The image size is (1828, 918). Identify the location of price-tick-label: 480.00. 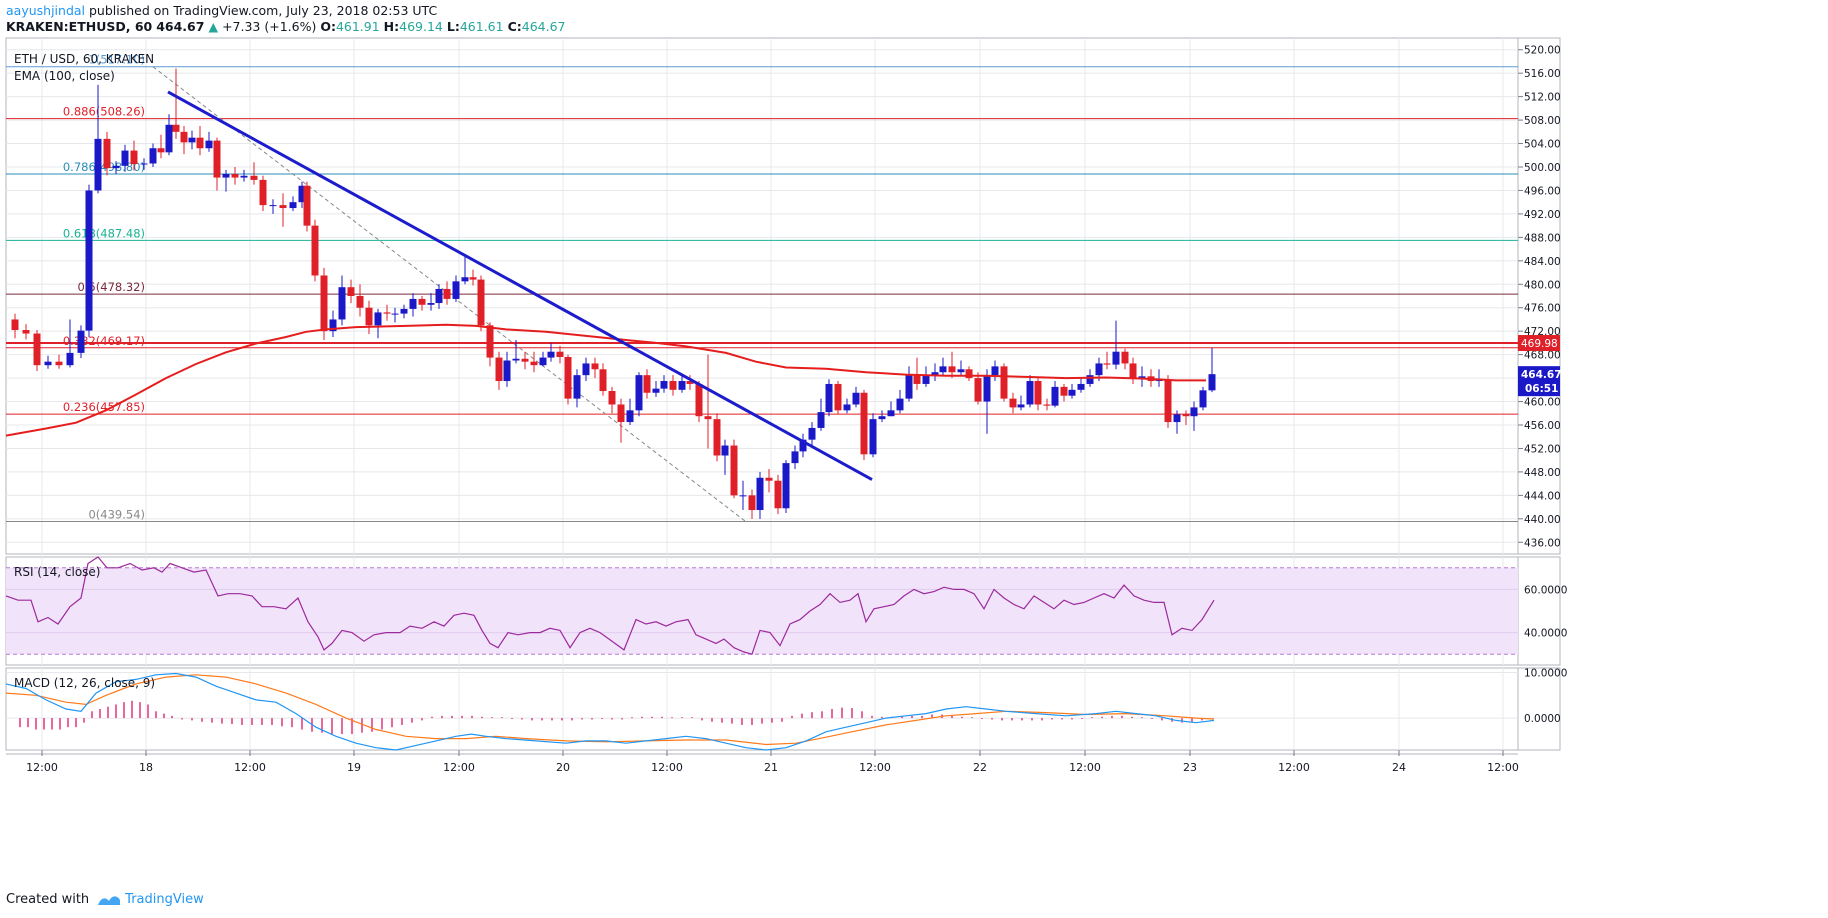
(1542, 285).